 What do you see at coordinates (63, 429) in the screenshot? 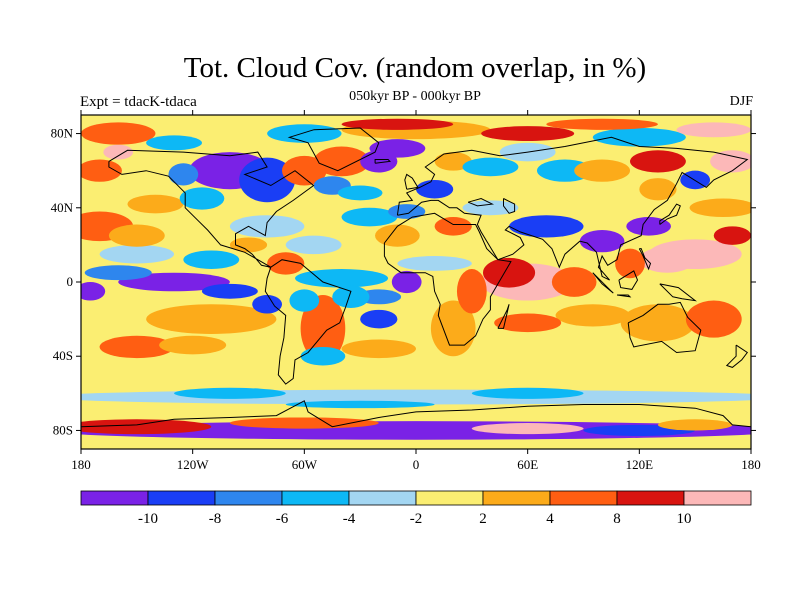
I see `y-tick-label: 80S` at bounding box center [63, 429].